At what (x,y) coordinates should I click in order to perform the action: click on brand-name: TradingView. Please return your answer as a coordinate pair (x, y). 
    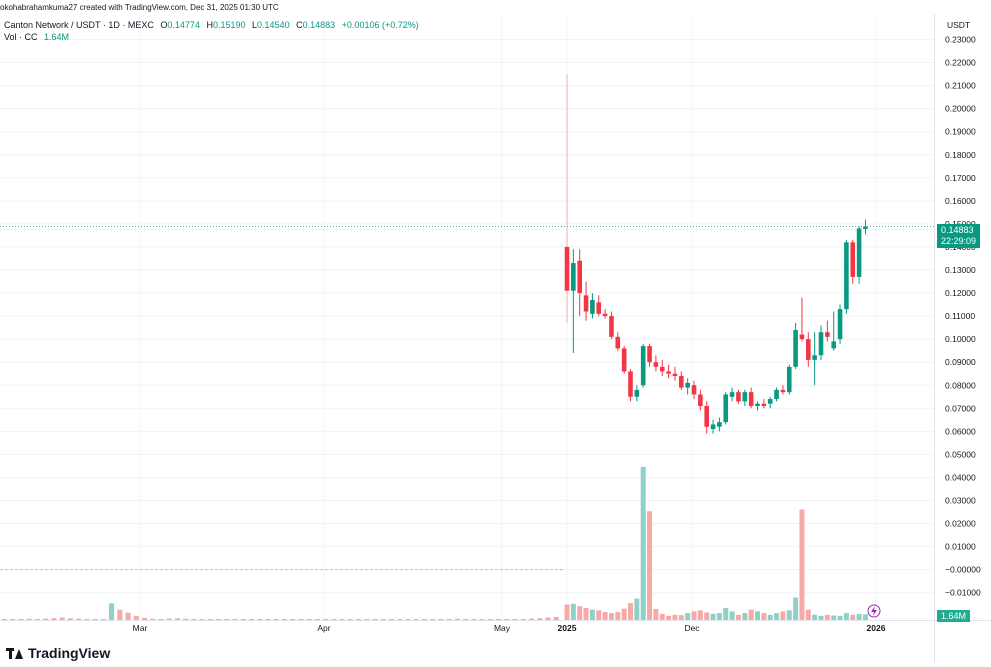
    Looking at the image, I should click on (69, 653).